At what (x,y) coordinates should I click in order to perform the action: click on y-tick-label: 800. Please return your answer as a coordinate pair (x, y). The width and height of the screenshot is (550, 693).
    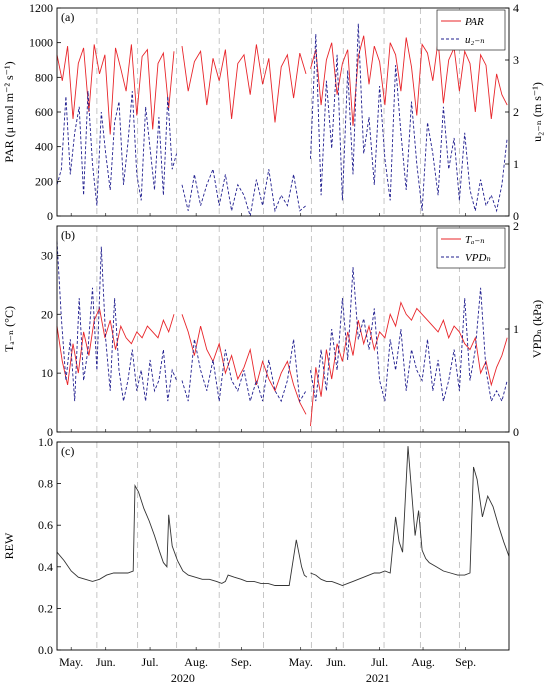
    Looking at the image, I should click on (44, 77).